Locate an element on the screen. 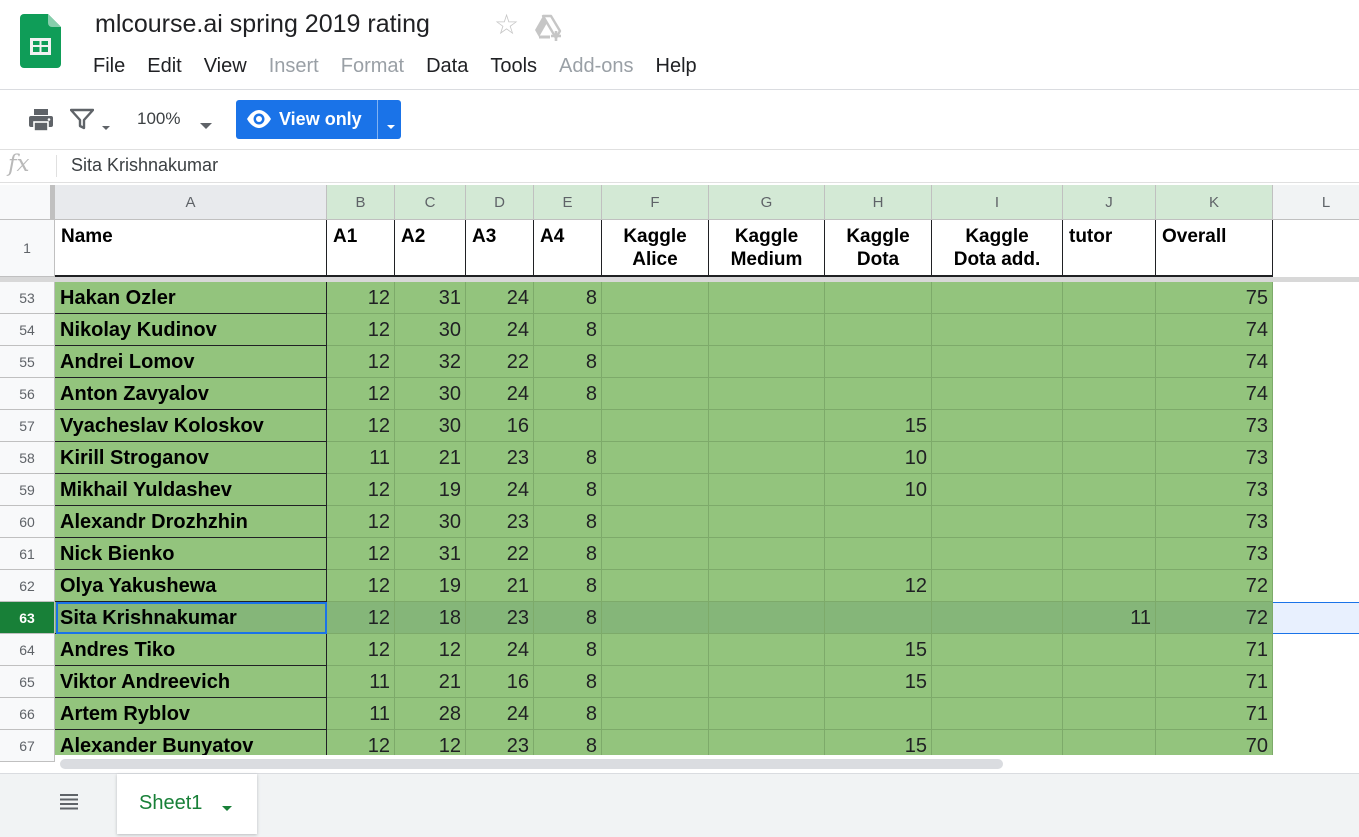  column-header-d: D is located at coordinates (500, 202).